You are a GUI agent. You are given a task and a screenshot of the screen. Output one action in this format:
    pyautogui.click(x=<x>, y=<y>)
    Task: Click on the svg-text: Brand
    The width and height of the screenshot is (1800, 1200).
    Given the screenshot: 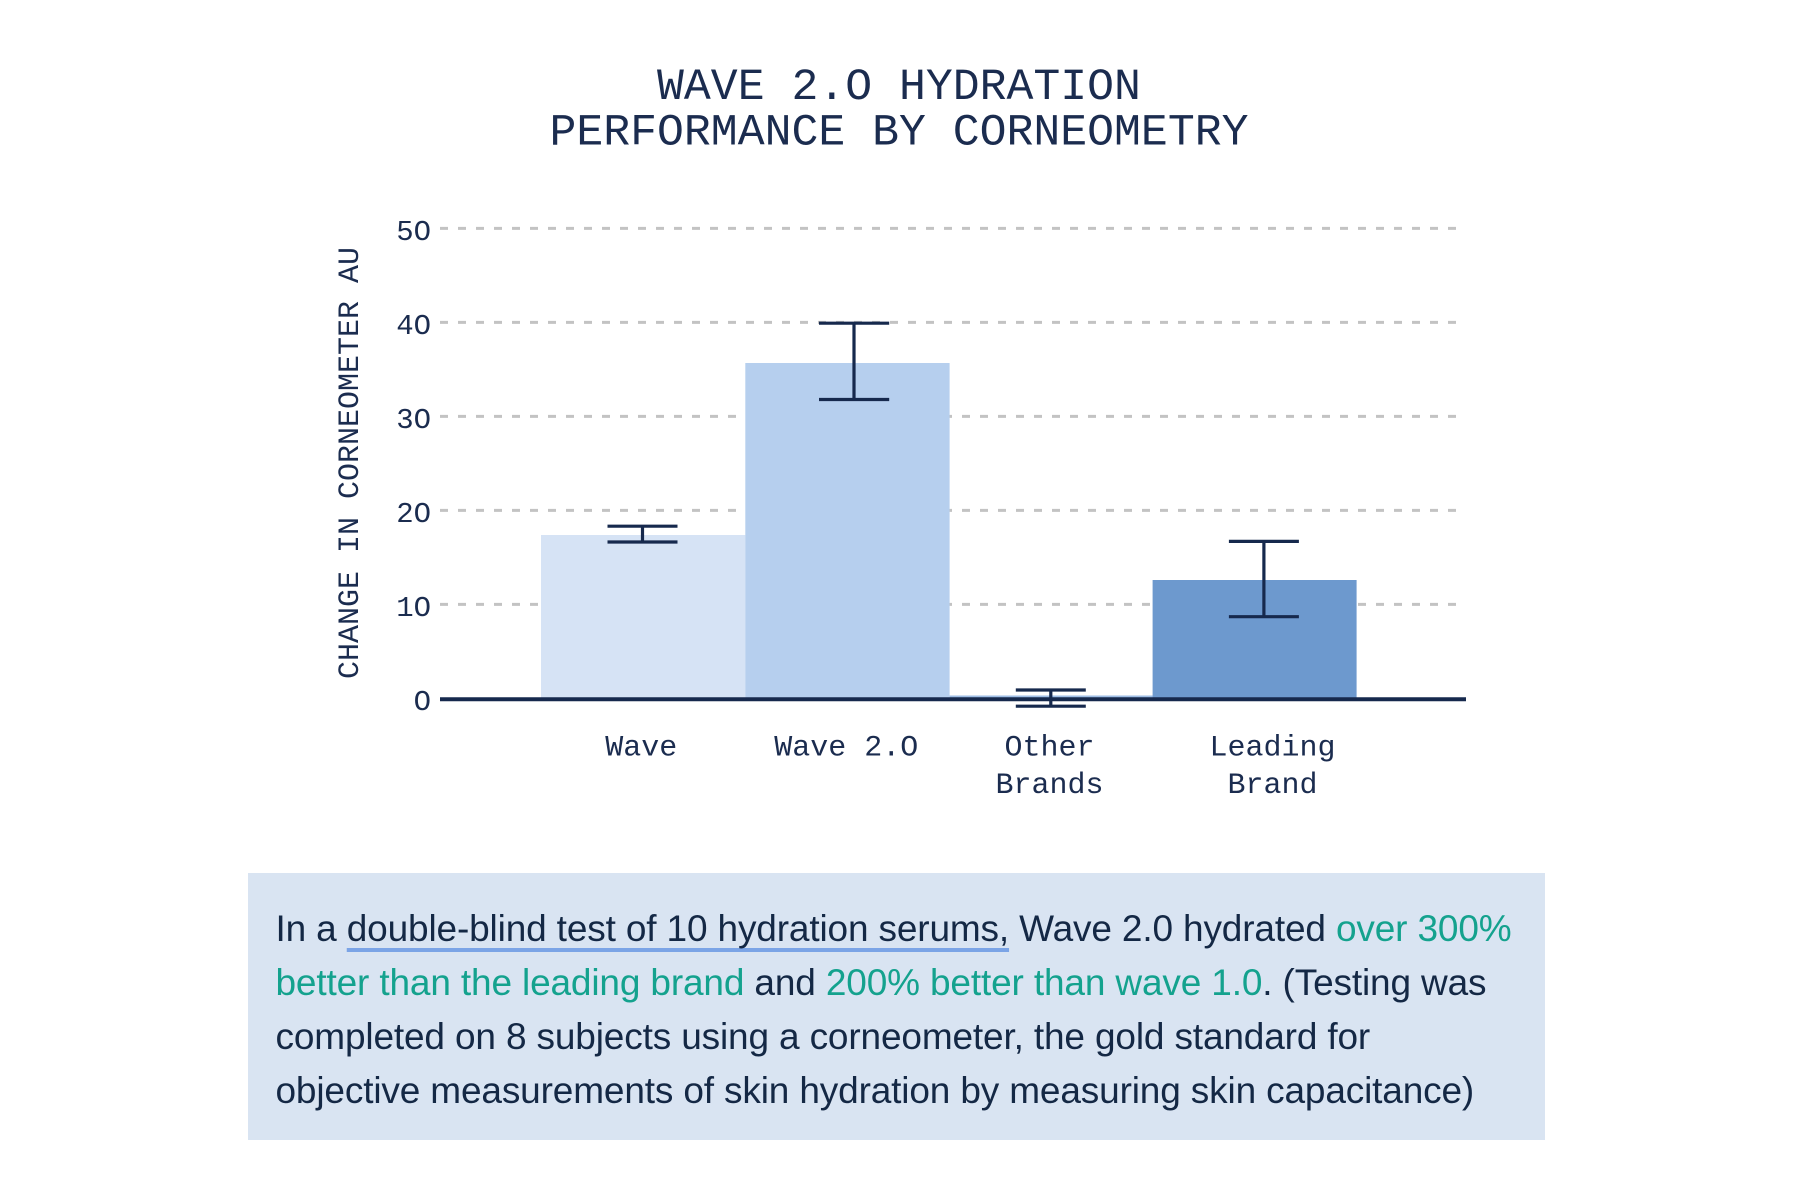 What is the action you would take?
    pyautogui.click(x=1272, y=786)
    